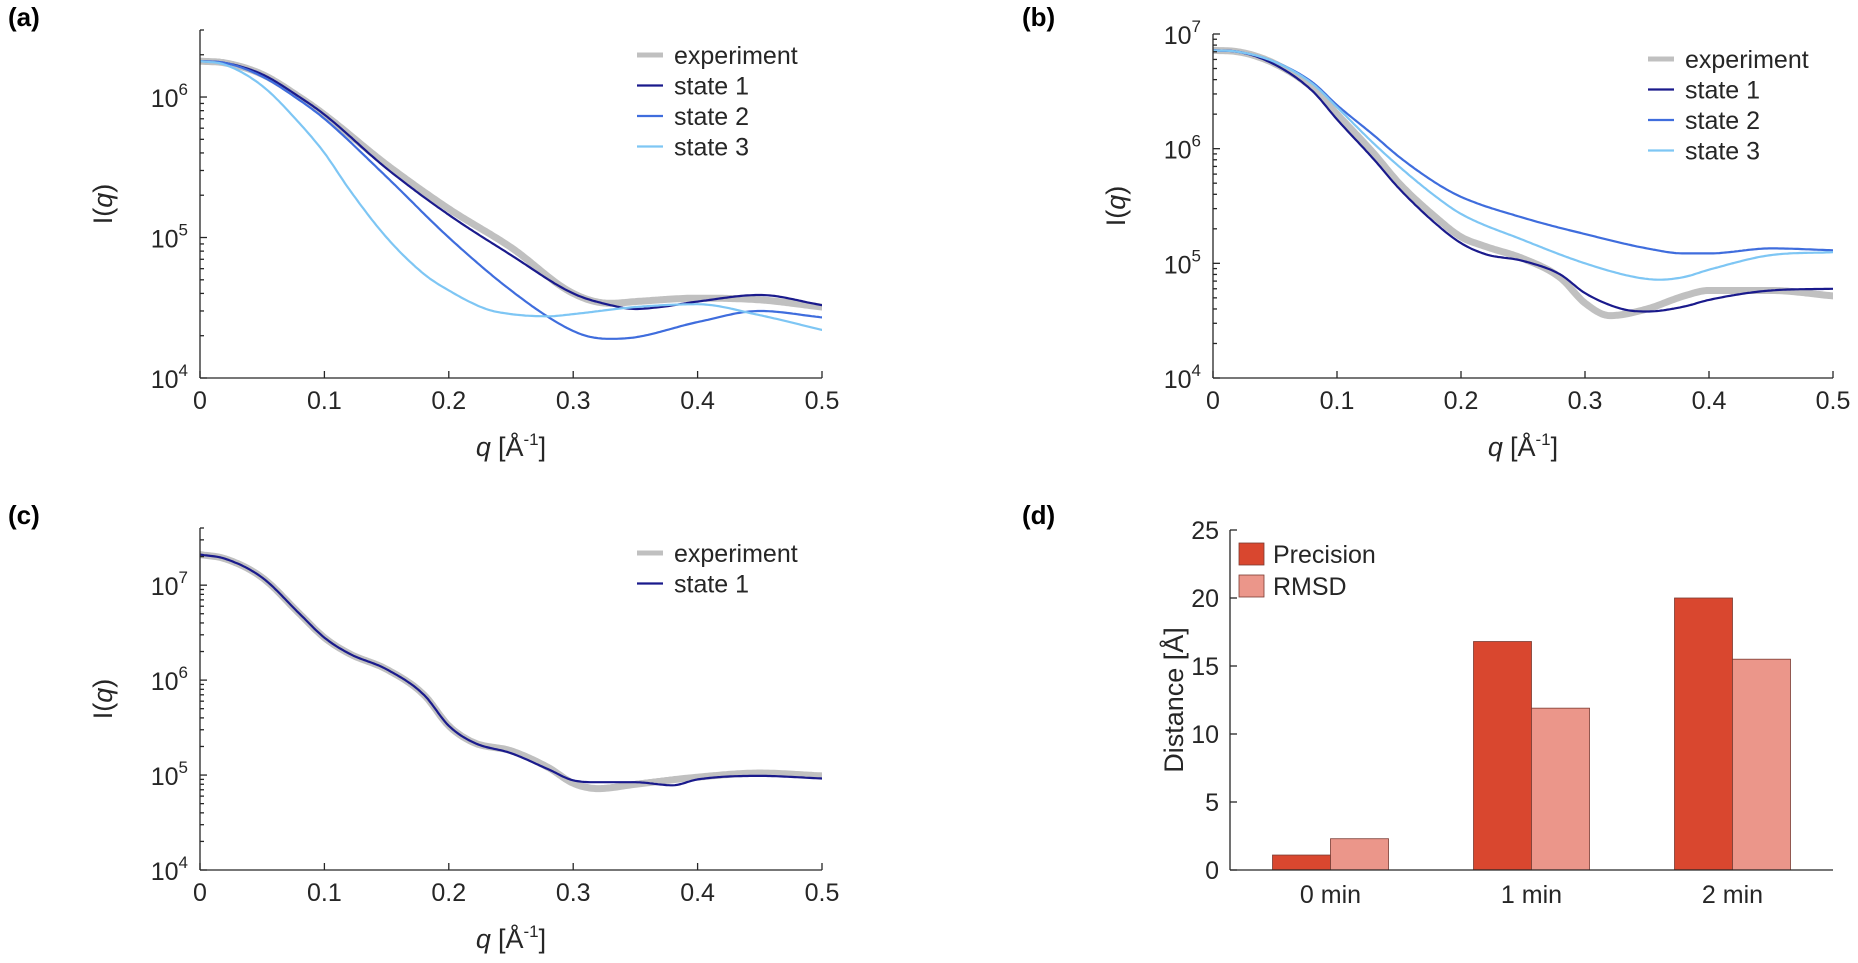 Image resolution: width=1858 pixels, height=963 pixels. Describe the element at coordinates (1531, 895) in the screenshot. I see `x-tick-label: 1 min` at that location.